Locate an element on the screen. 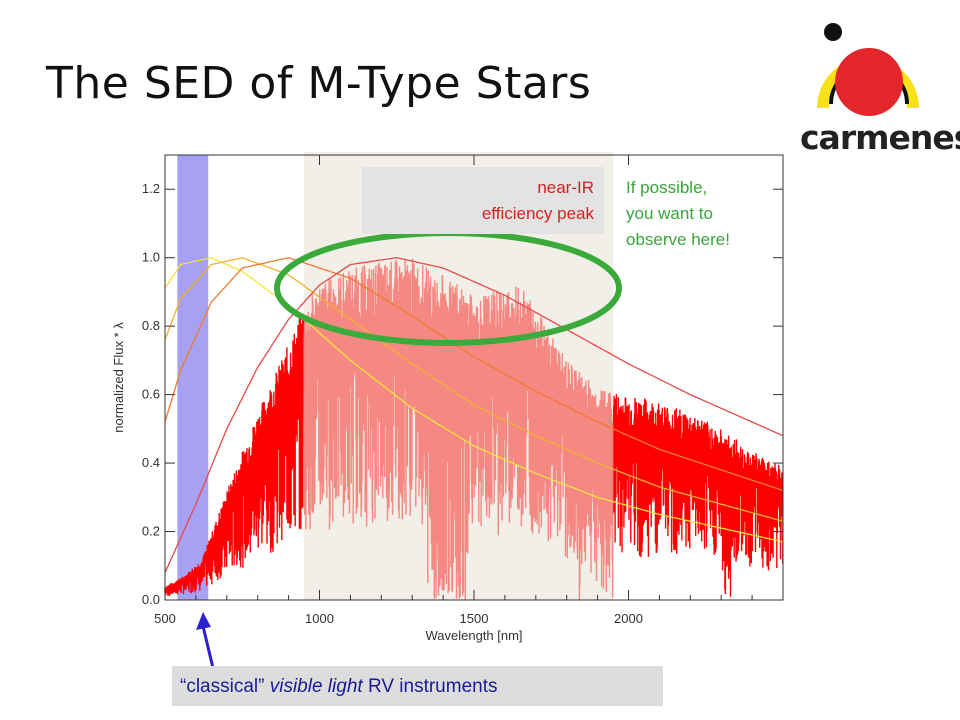 The height and width of the screenshot is (720, 960). nir-annotation-box is located at coordinates (483, 200).